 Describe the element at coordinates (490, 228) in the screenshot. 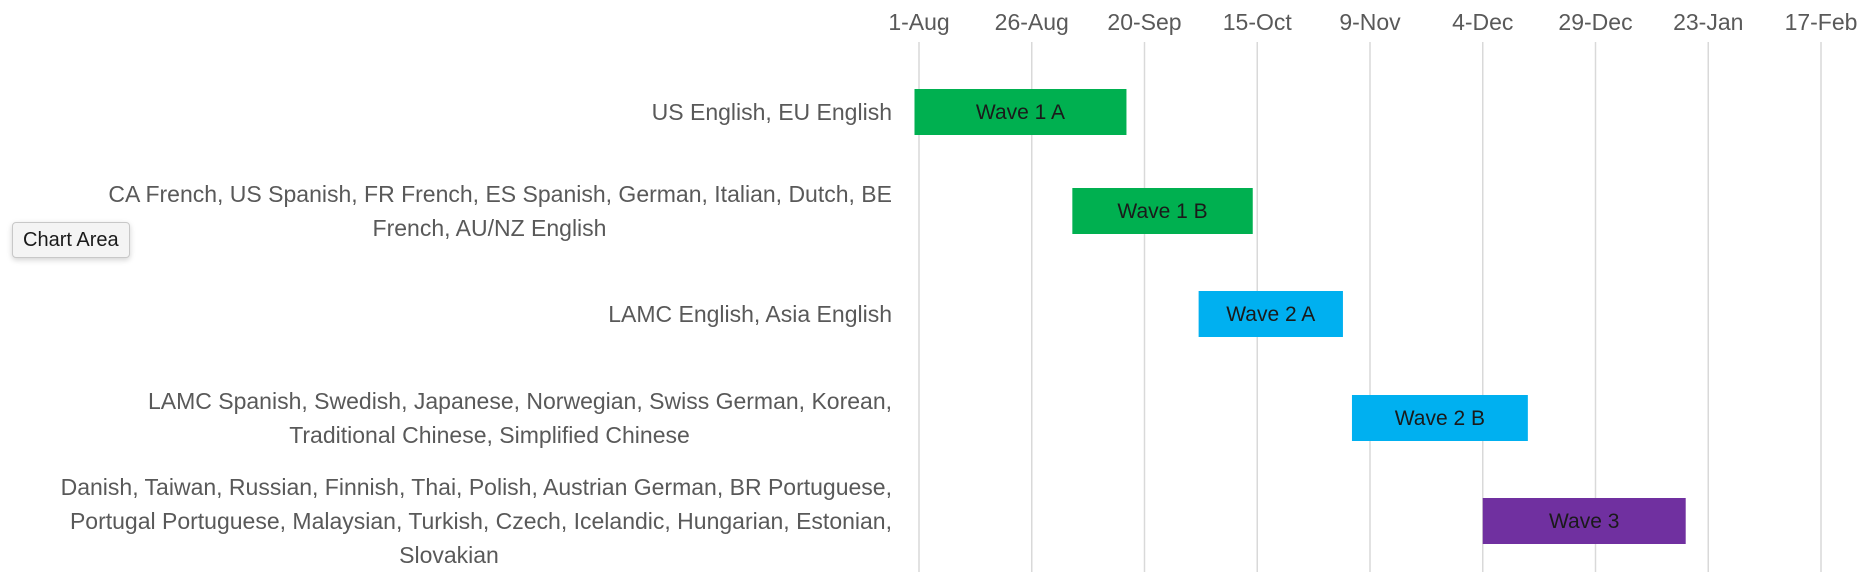

I see `category-label-line: French, AU/NZ English` at that location.